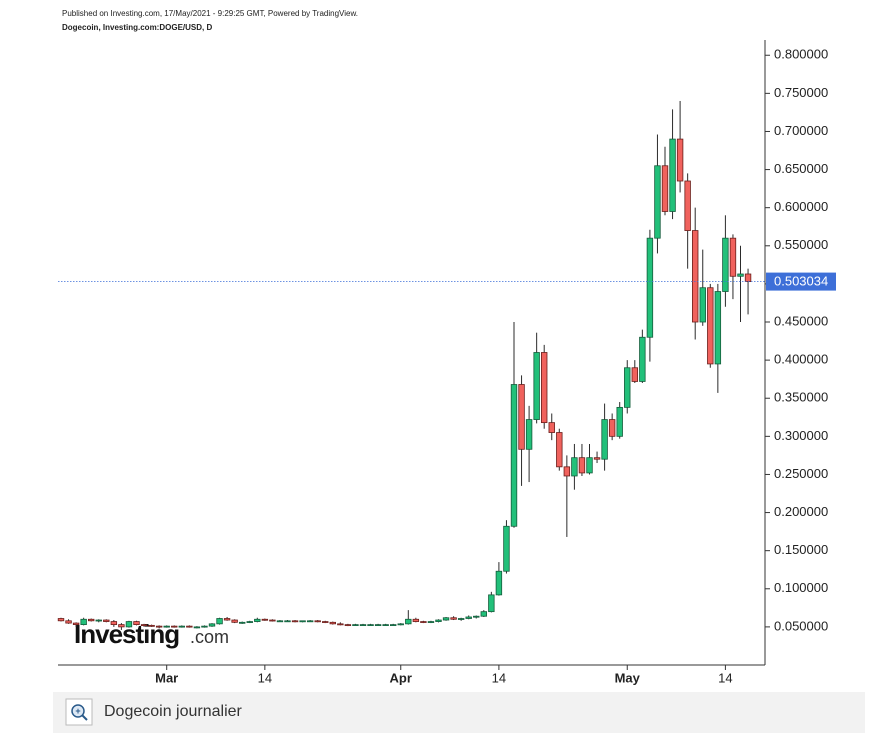 This screenshot has width=875, height=751. Describe the element at coordinates (801, 397) in the screenshot. I see `y-tick-label: 0.350000` at that location.